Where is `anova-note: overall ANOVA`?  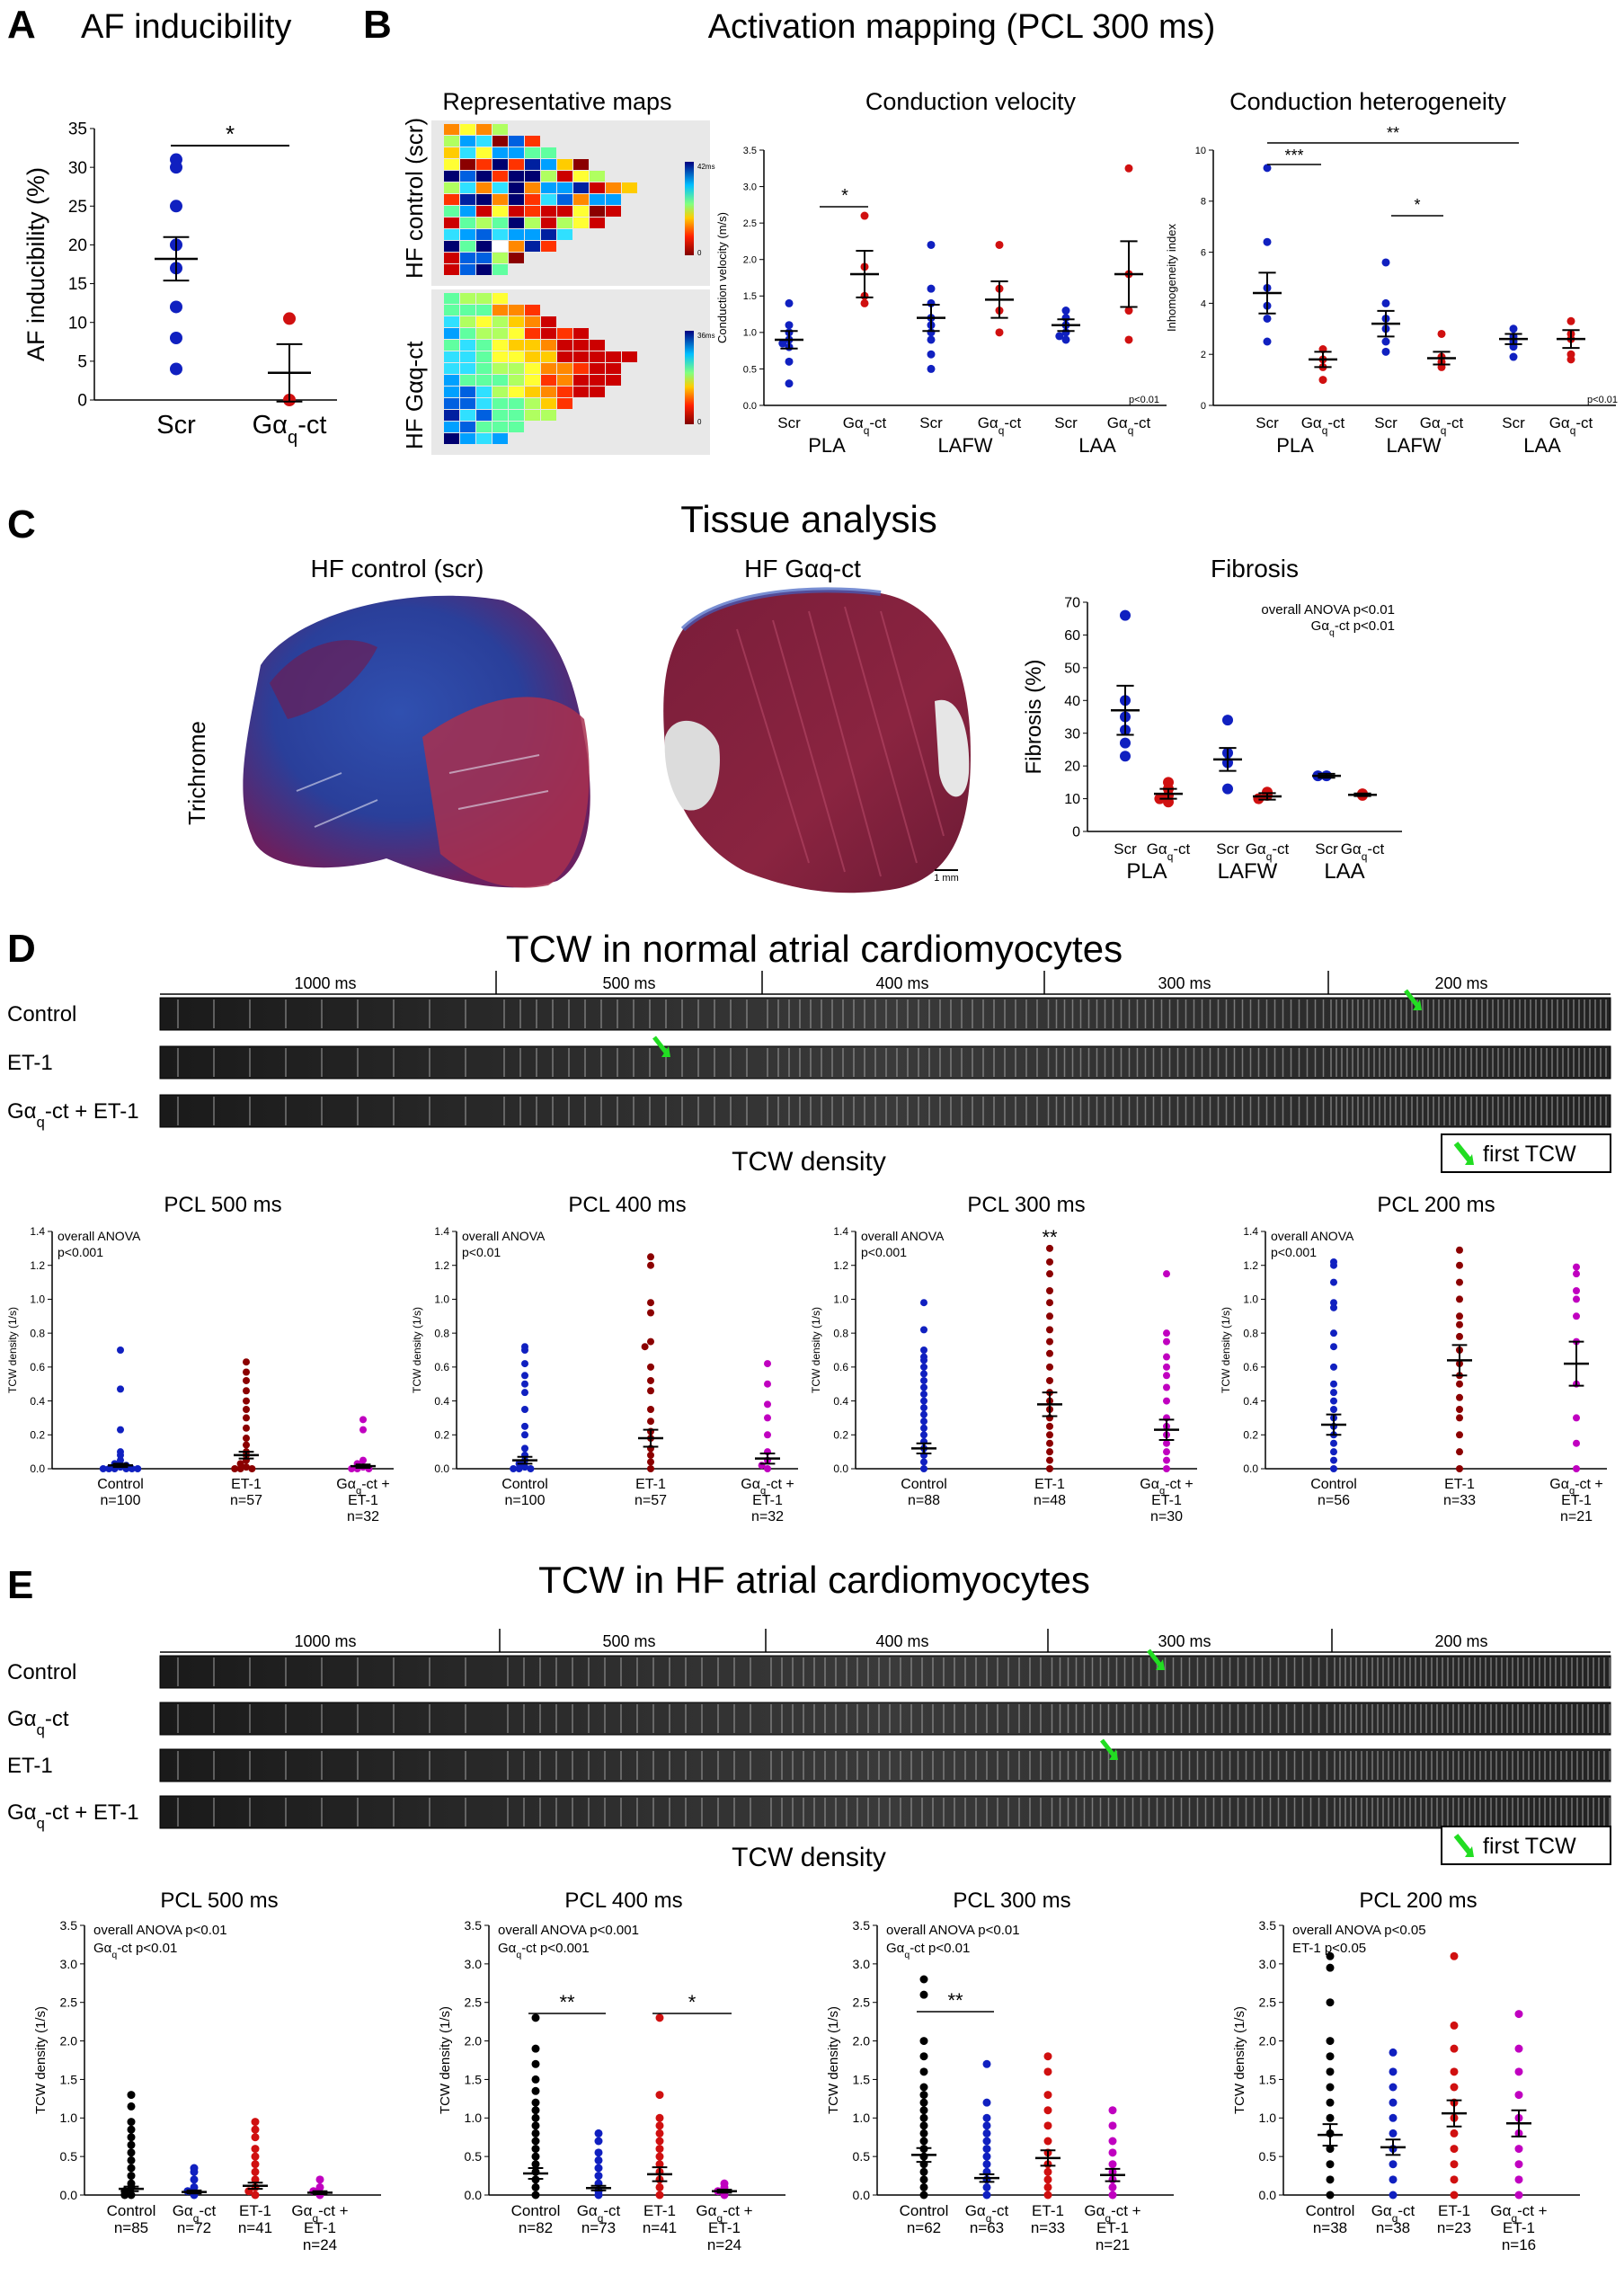 anova-note: overall ANOVA is located at coordinates (1312, 1236).